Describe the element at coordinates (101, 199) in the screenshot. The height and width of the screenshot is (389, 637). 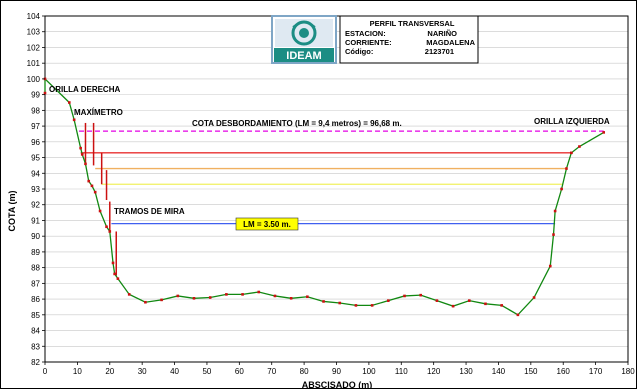
I see `staff-gauges` at that location.